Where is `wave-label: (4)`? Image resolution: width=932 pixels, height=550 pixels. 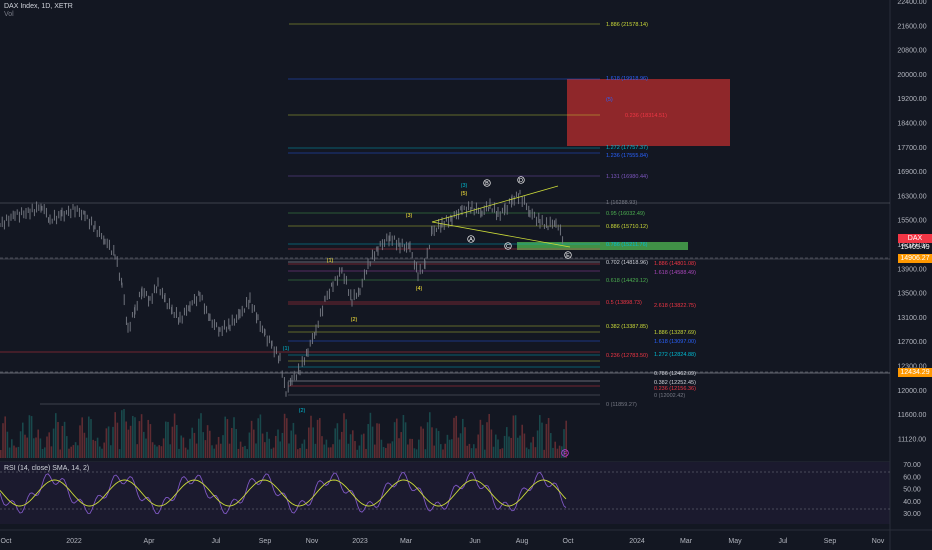 wave-label: (4) is located at coordinates (419, 289).